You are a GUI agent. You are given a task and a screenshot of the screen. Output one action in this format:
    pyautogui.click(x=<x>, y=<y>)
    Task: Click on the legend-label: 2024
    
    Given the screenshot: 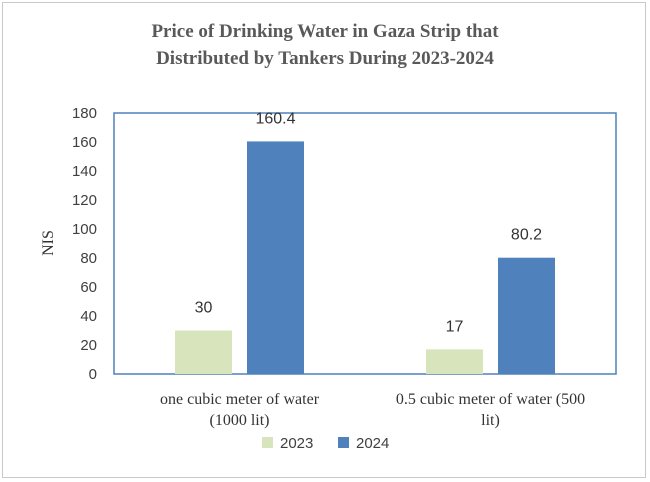 What is the action you would take?
    pyautogui.click(x=372, y=443)
    